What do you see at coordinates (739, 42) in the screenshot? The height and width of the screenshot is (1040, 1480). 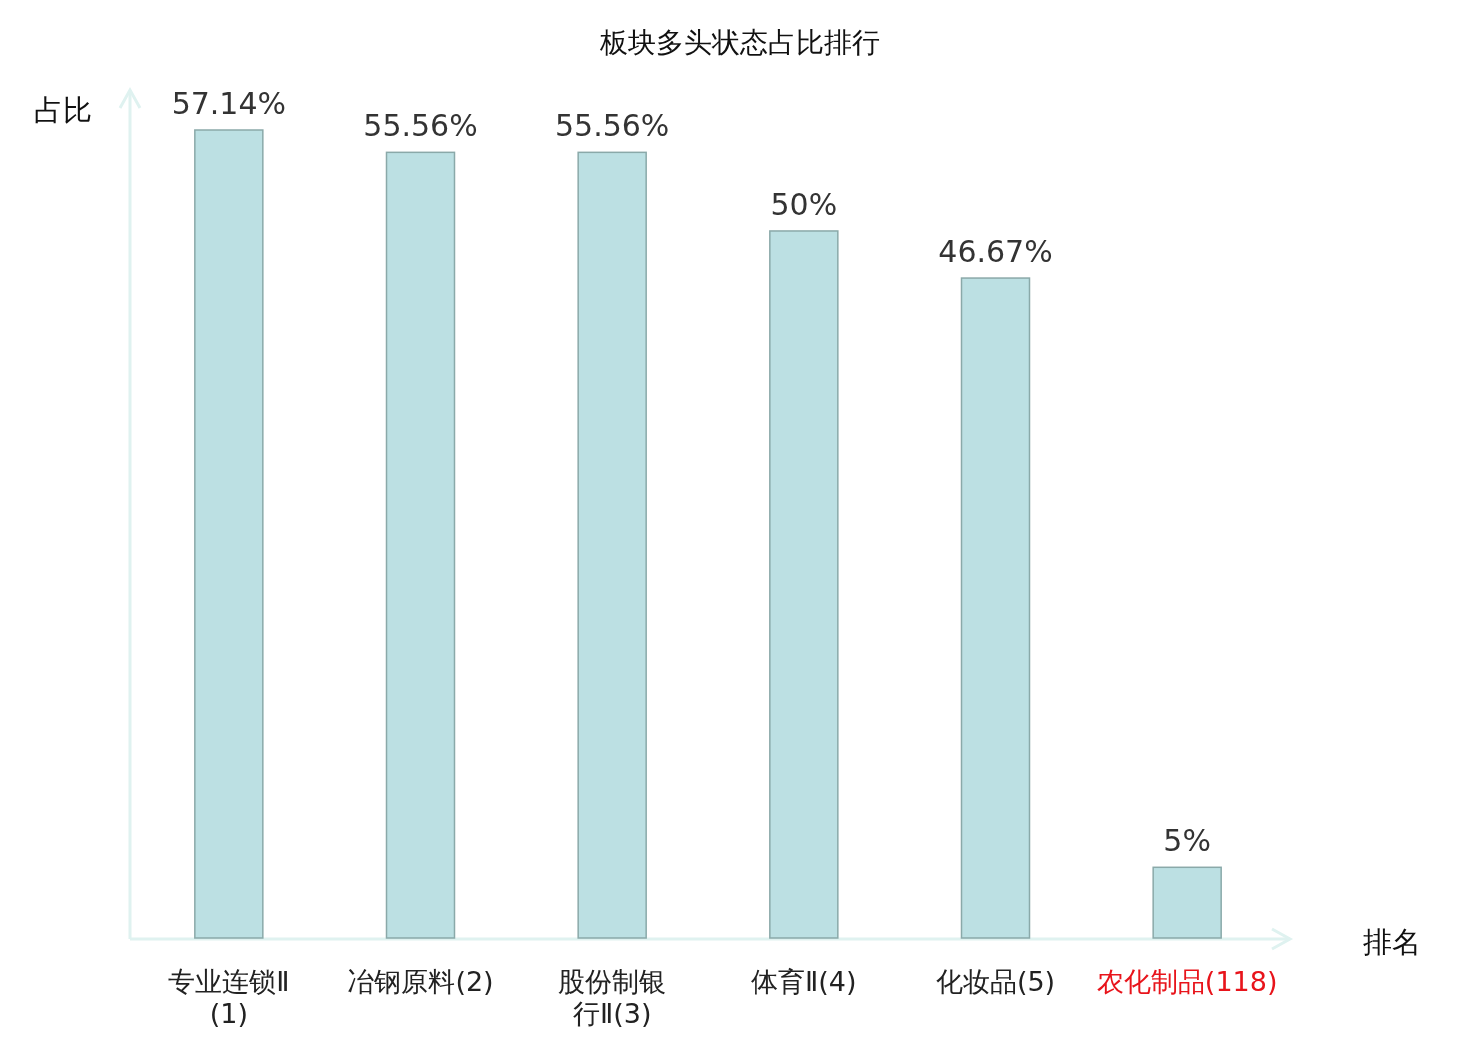 I see `chart-title: 板块多头状态占比排行` at bounding box center [739, 42].